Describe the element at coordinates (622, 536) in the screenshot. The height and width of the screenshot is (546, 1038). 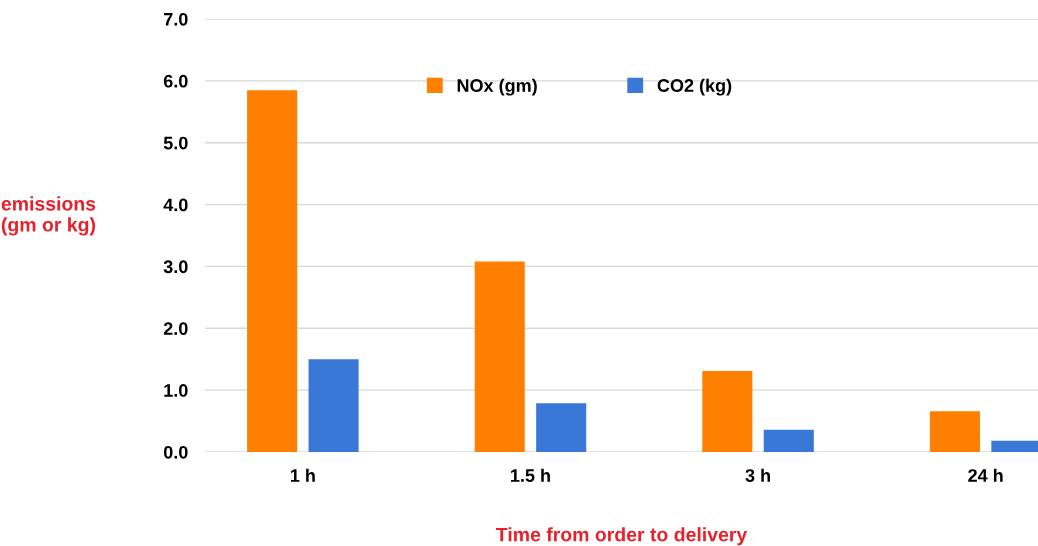
I see `x-axis-title: Time from order to delivery` at that location.